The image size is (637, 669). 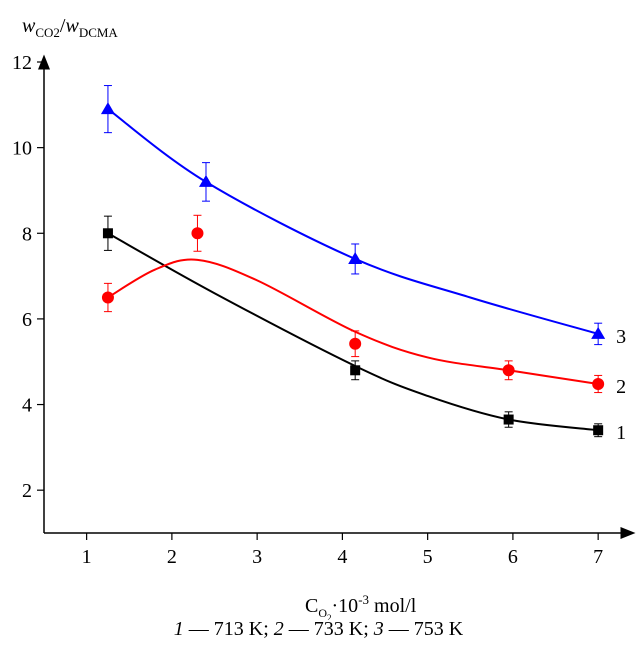 What do you see at coordinates (27, 406) in the screenshot?
I see `y-tick-label-4: 4` at bounding box center [27, 406].